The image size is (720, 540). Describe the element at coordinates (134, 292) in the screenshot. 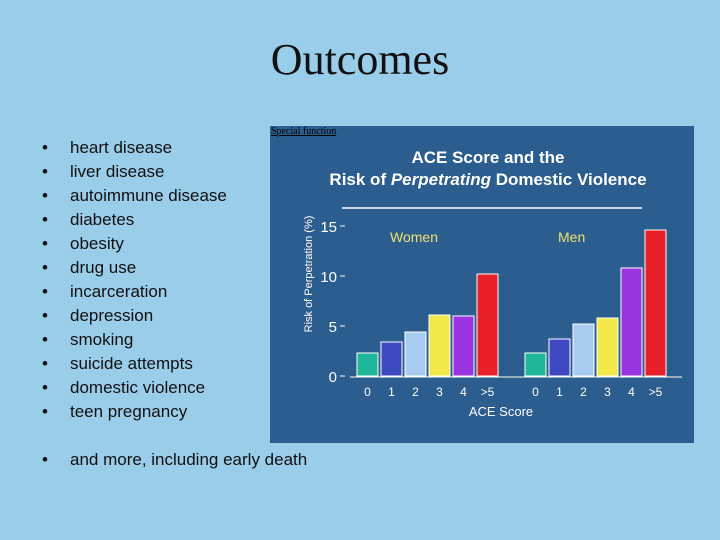

I see `outcome-item: incarceration` at that location.